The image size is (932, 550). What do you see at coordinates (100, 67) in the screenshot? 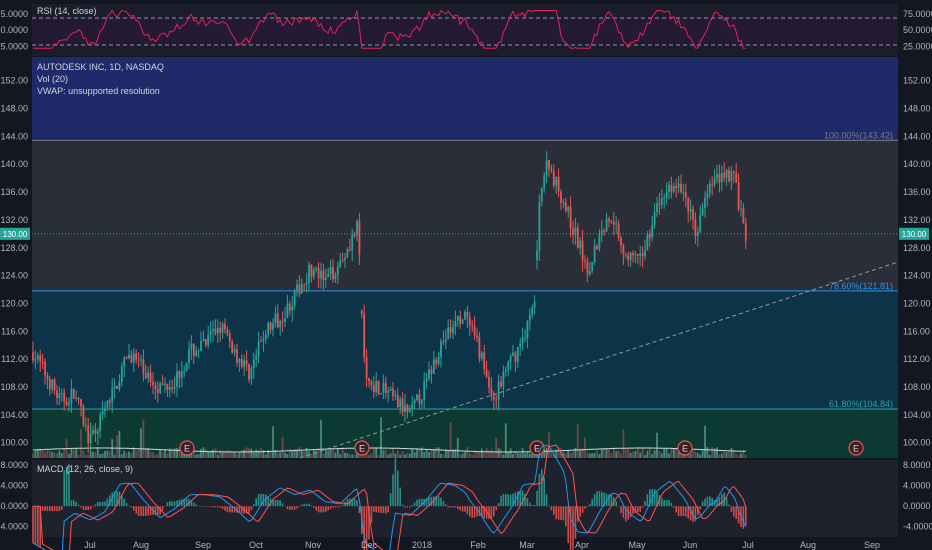
I see `symbol-title: AUTODESK INC, 1D, NASDAQ` at bounding box center [100, 67].